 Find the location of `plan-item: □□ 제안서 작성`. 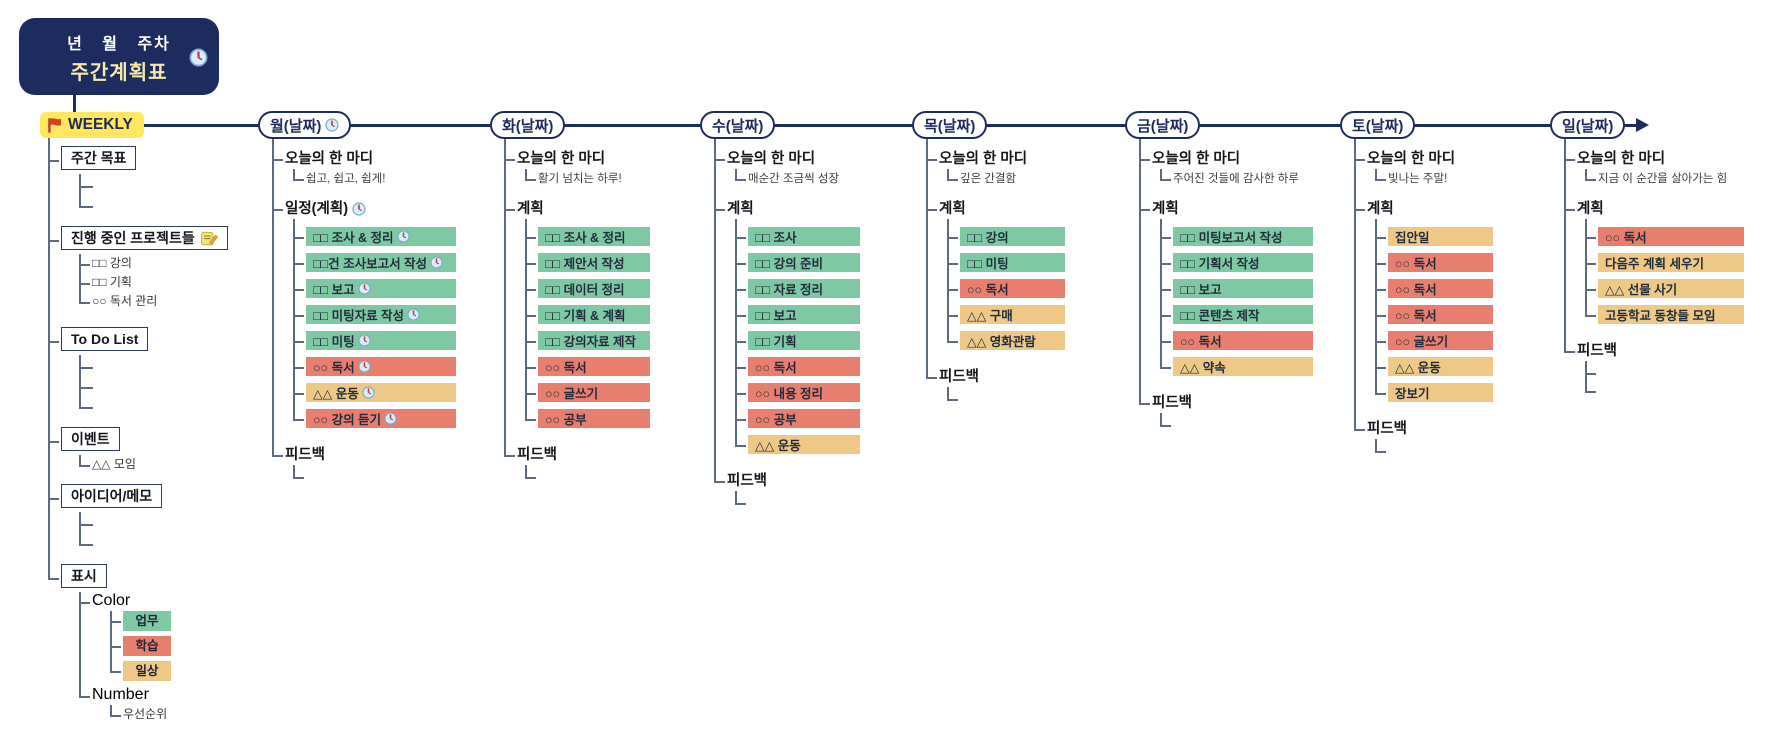

plan-item: □□ 제안서 작성 is located at coordinates (594, 262).